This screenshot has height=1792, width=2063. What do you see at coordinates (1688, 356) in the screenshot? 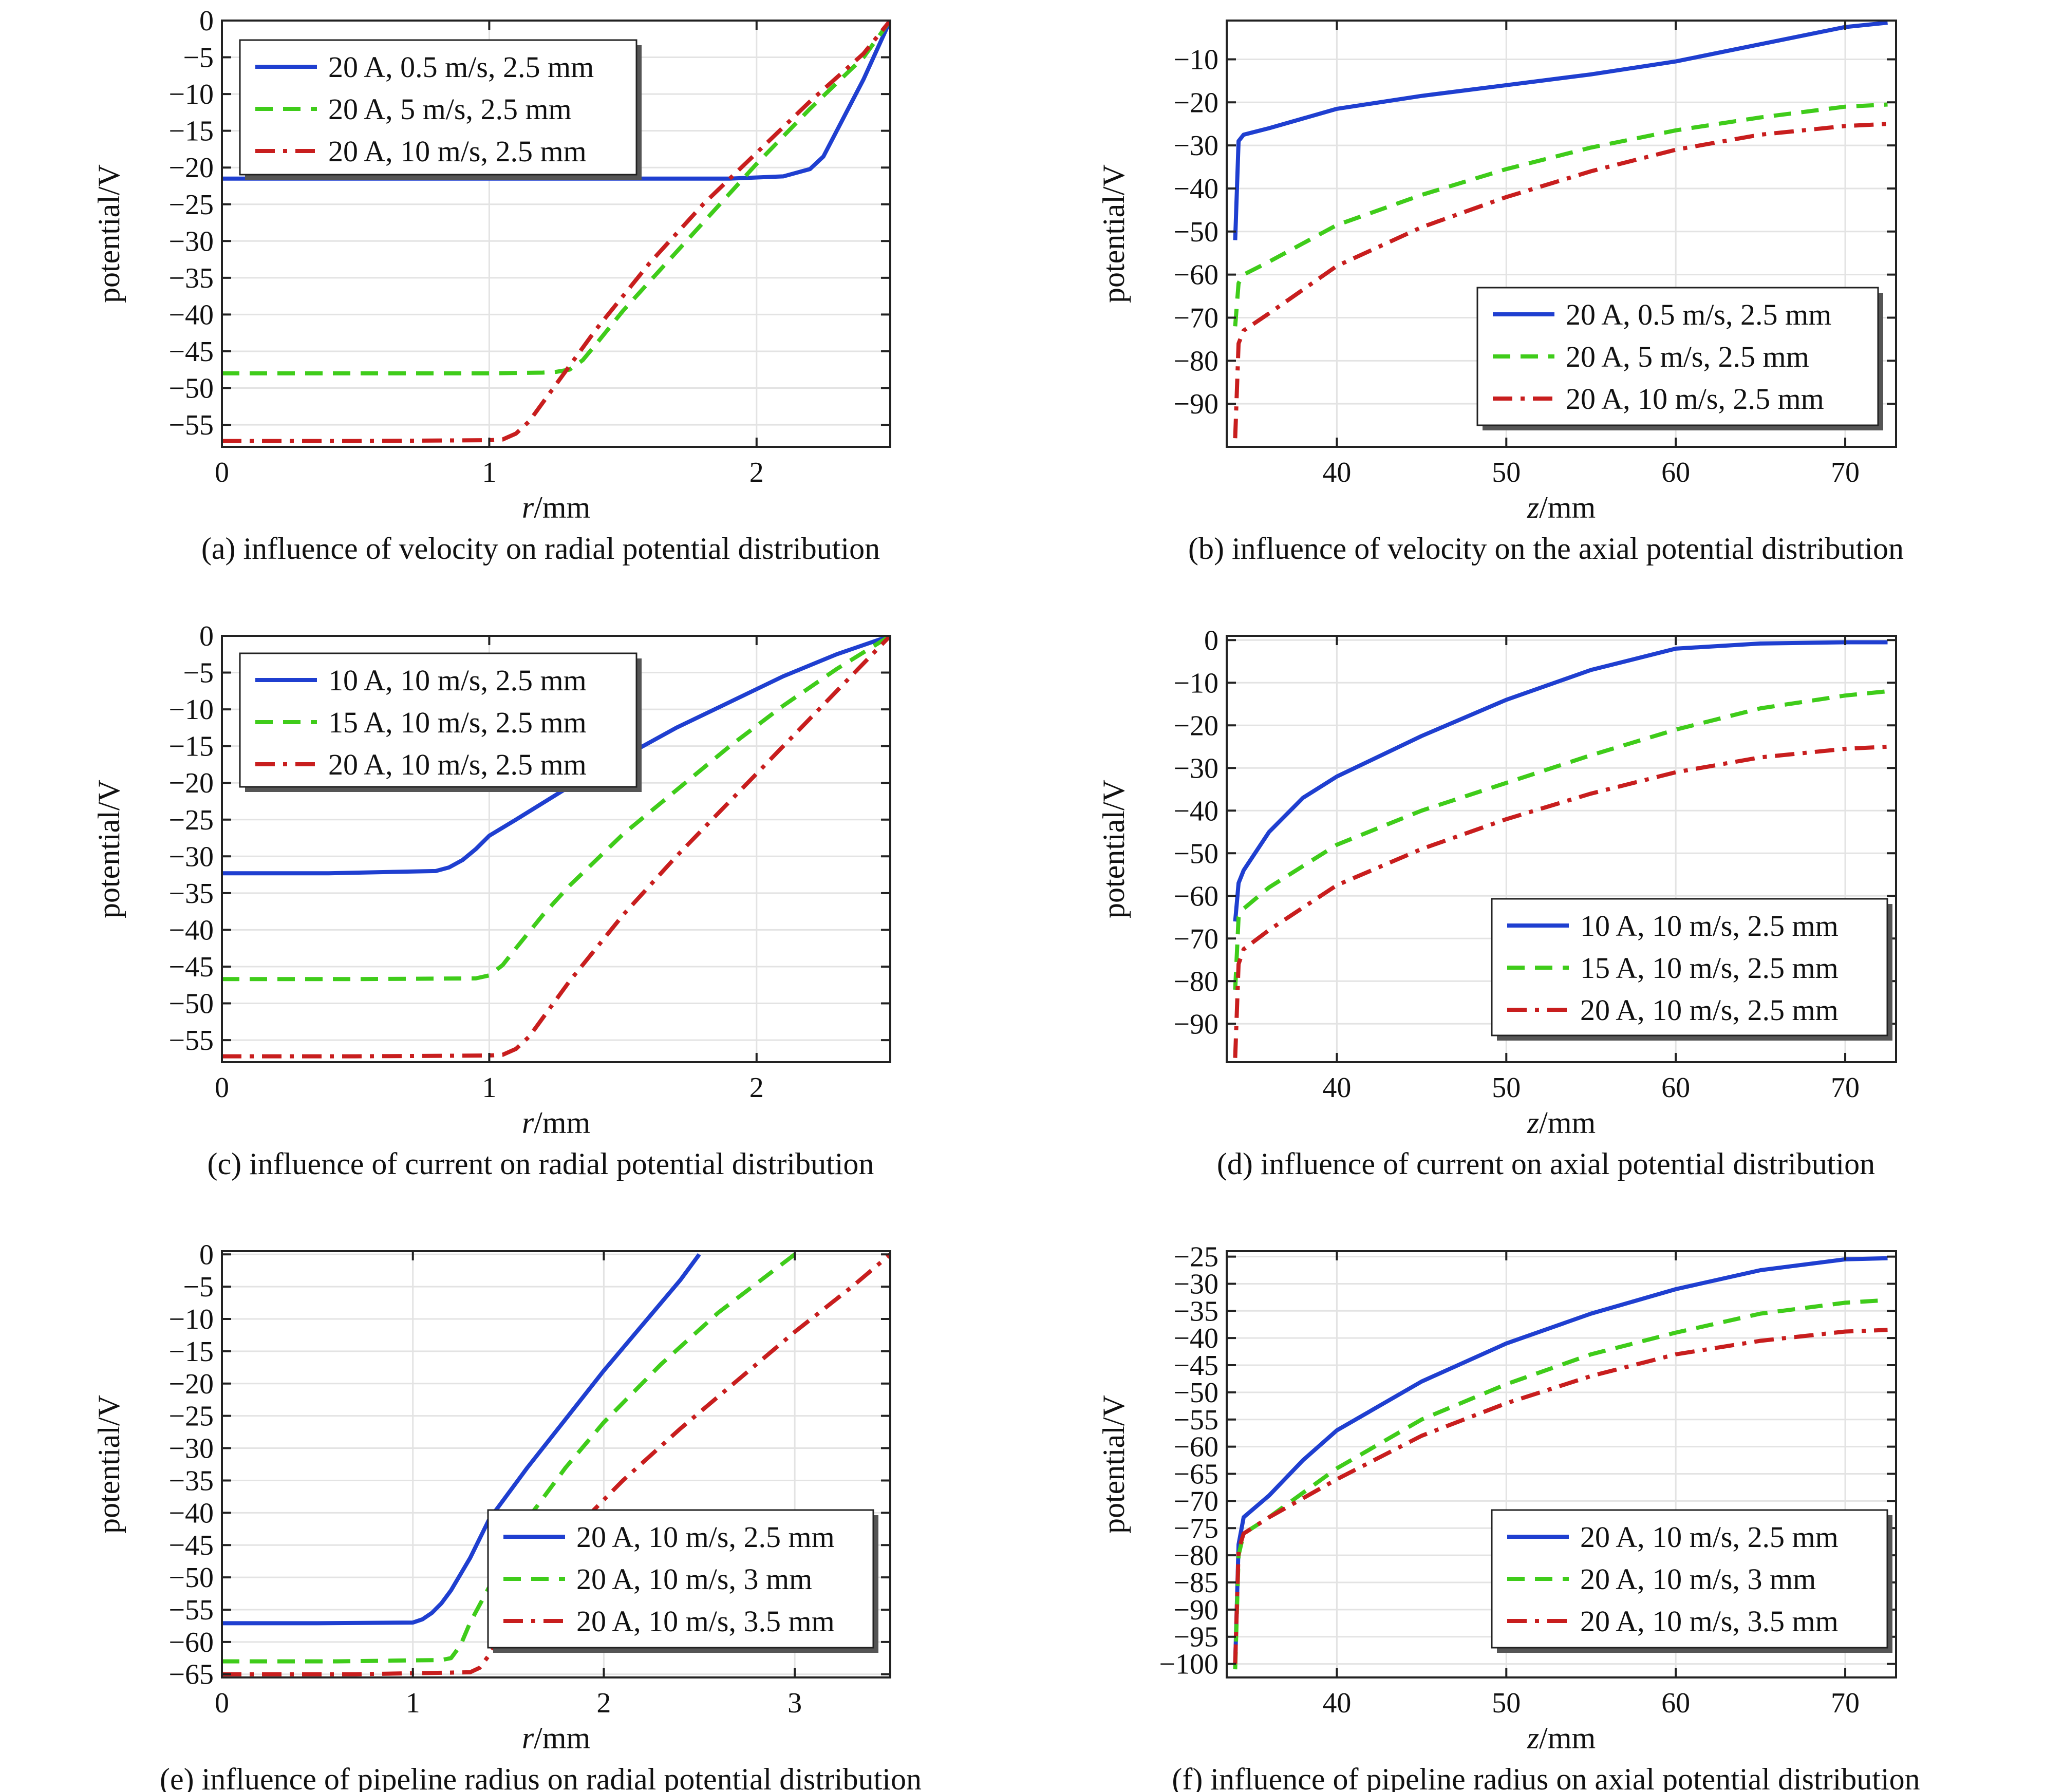
I see `legend-label-2: 20 A, 5 m/s, 2.5 mm` at bounding box center [1688, 356].